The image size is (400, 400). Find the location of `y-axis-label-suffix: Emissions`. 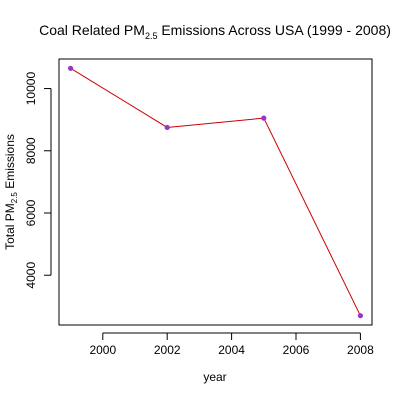

y-axis-label-suffix: Emissions is located at coordinates (10, 163).